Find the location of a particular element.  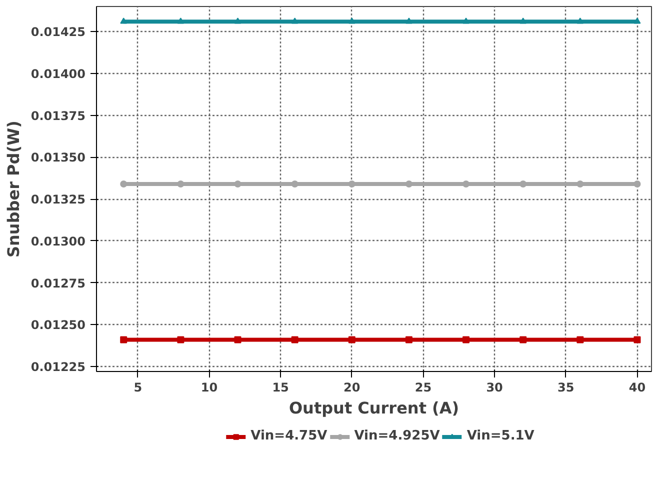

x-tick-label: 25 is located at coordinates (423, 387).